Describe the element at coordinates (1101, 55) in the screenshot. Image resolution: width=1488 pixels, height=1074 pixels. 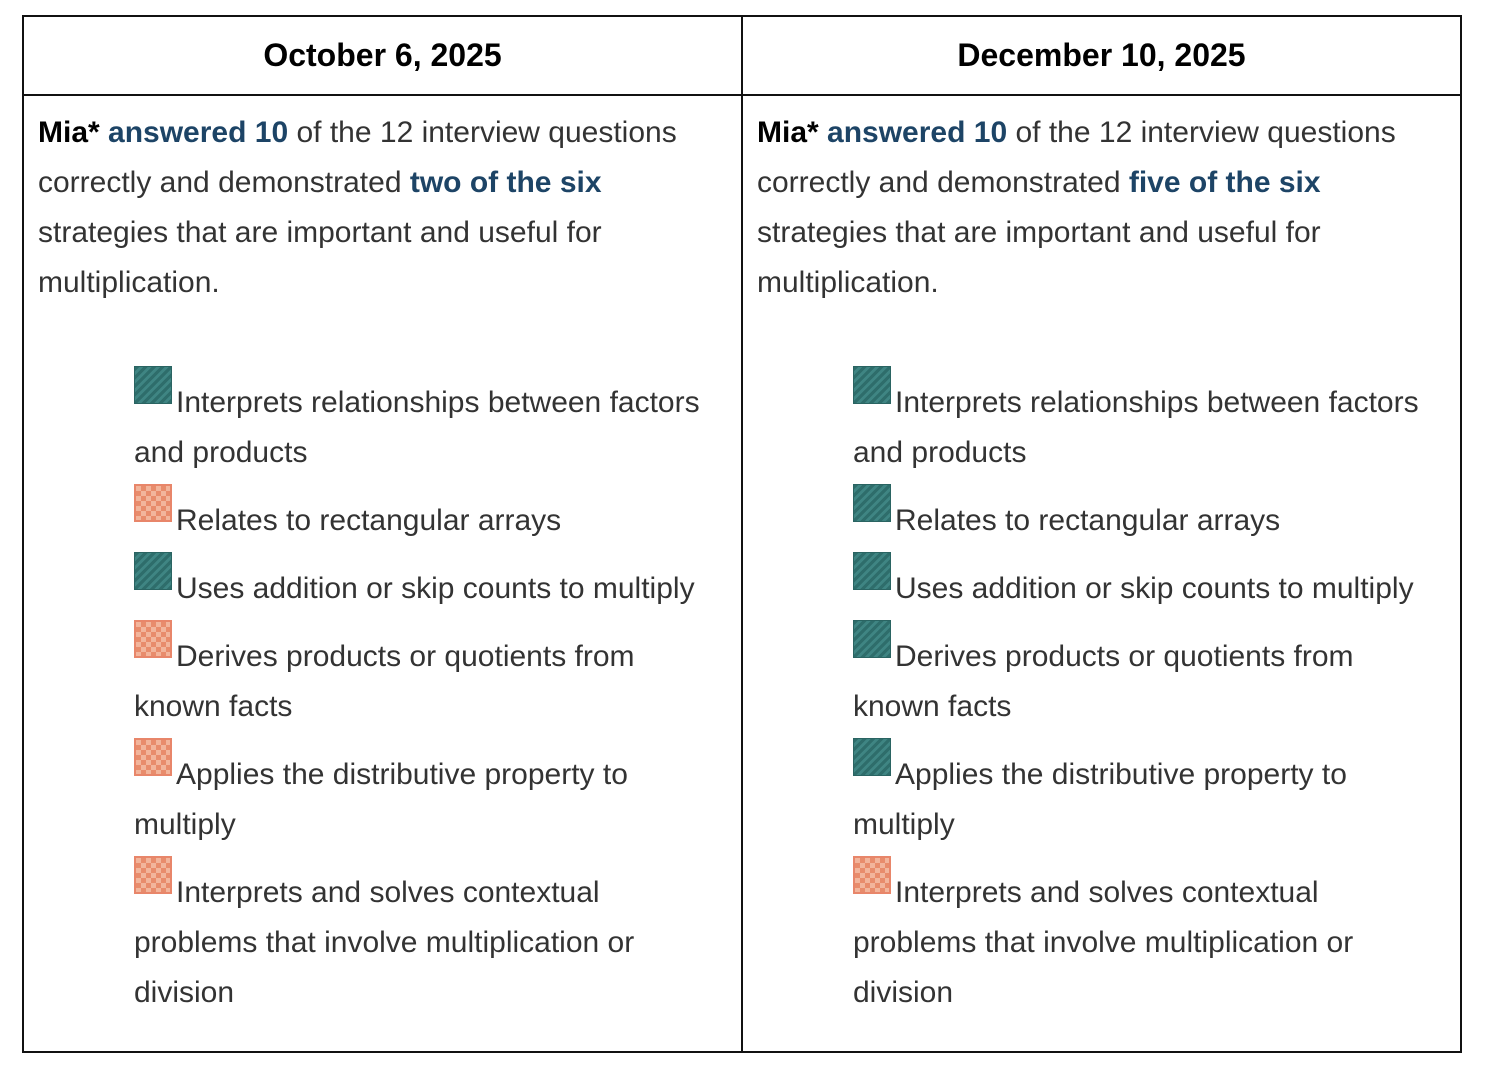
I see `column-header: December 10, 2025` at that location.